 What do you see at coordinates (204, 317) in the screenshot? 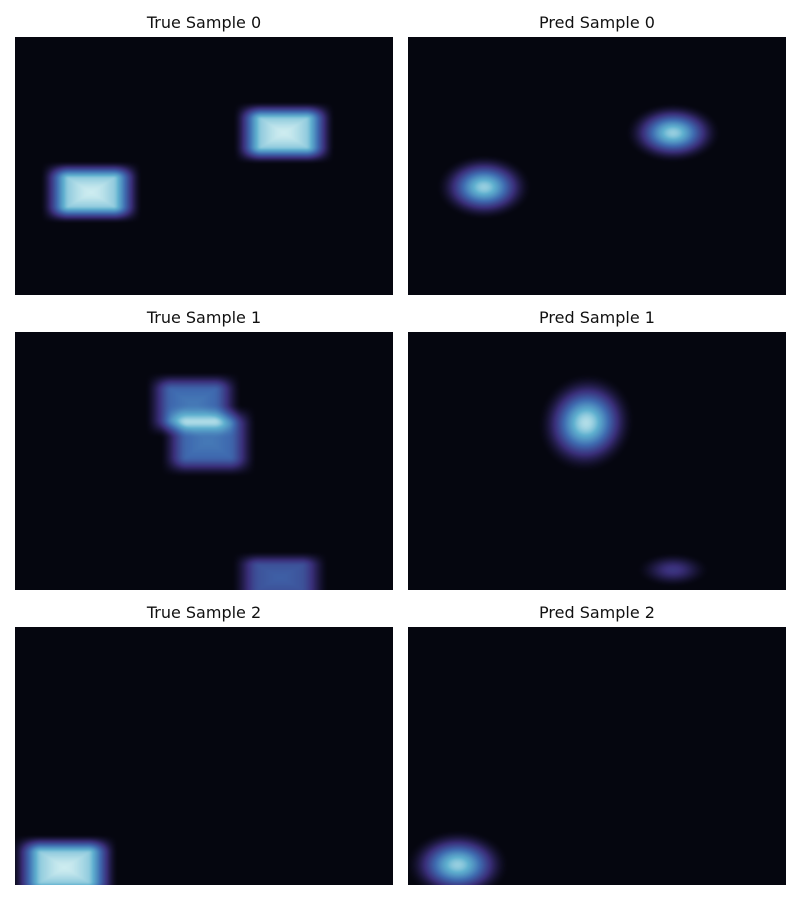
I see `panel-title: True Sample 1` at bounding box center [204, 317].